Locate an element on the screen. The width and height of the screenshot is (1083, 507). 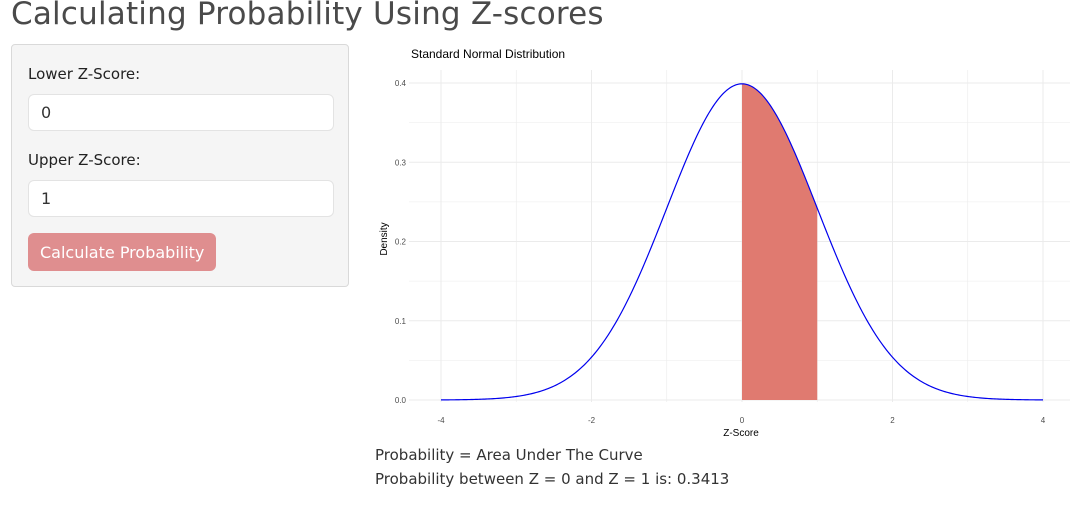
y-axis-label: Density is located at coordinates (384, 238).